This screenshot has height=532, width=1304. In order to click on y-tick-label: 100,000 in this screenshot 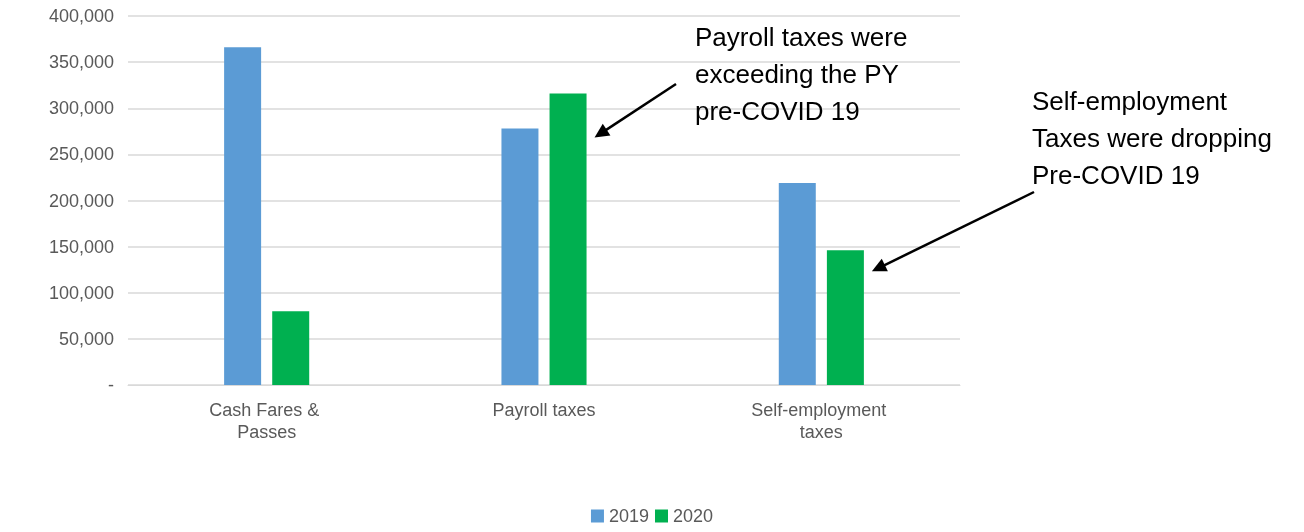, I will do `click(81, 292)`.